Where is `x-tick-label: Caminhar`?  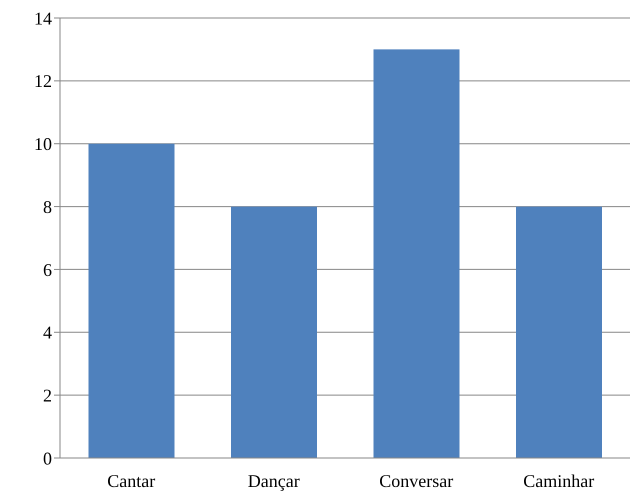
x-tick-label: Caminhar is located at coordinates (558, 480).